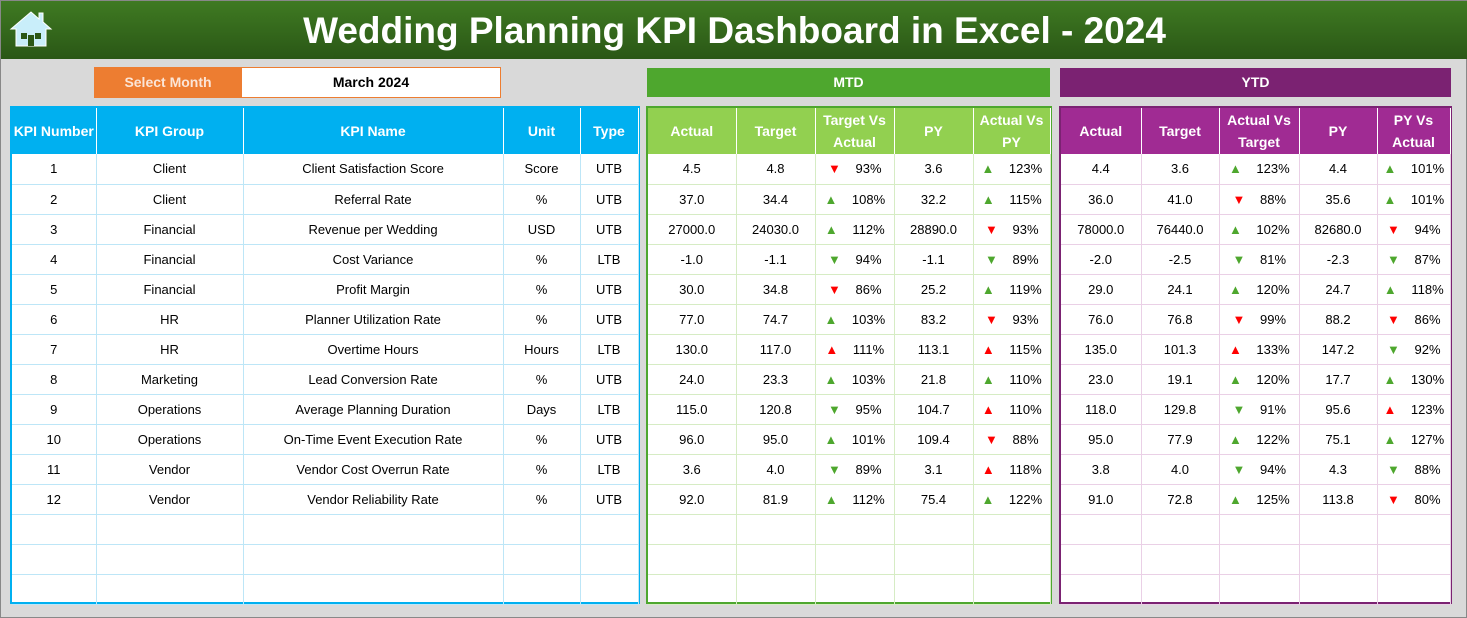  I want to click on table-row: 30.0 34.8 ▼ 86% 25.2 ▲ 119%, so click(849, 289).